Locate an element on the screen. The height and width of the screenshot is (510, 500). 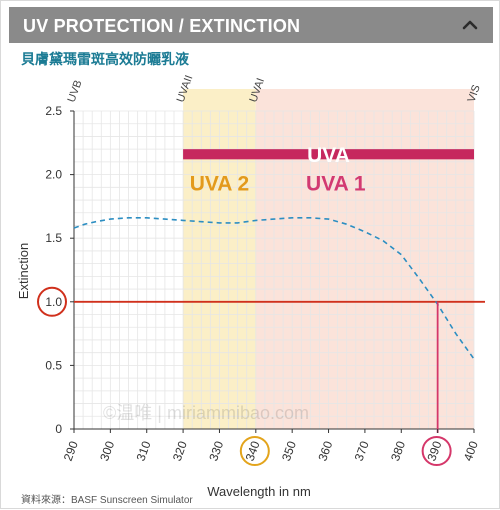
x-tick-label: 310 is located at coordinates (144, 451).